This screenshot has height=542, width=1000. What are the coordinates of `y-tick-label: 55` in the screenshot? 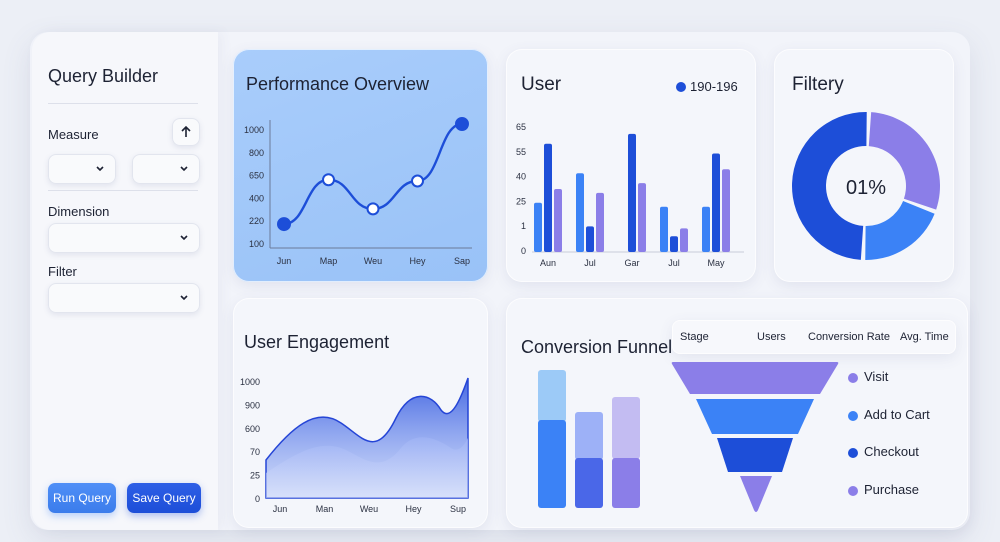 It's located at (521, 152).